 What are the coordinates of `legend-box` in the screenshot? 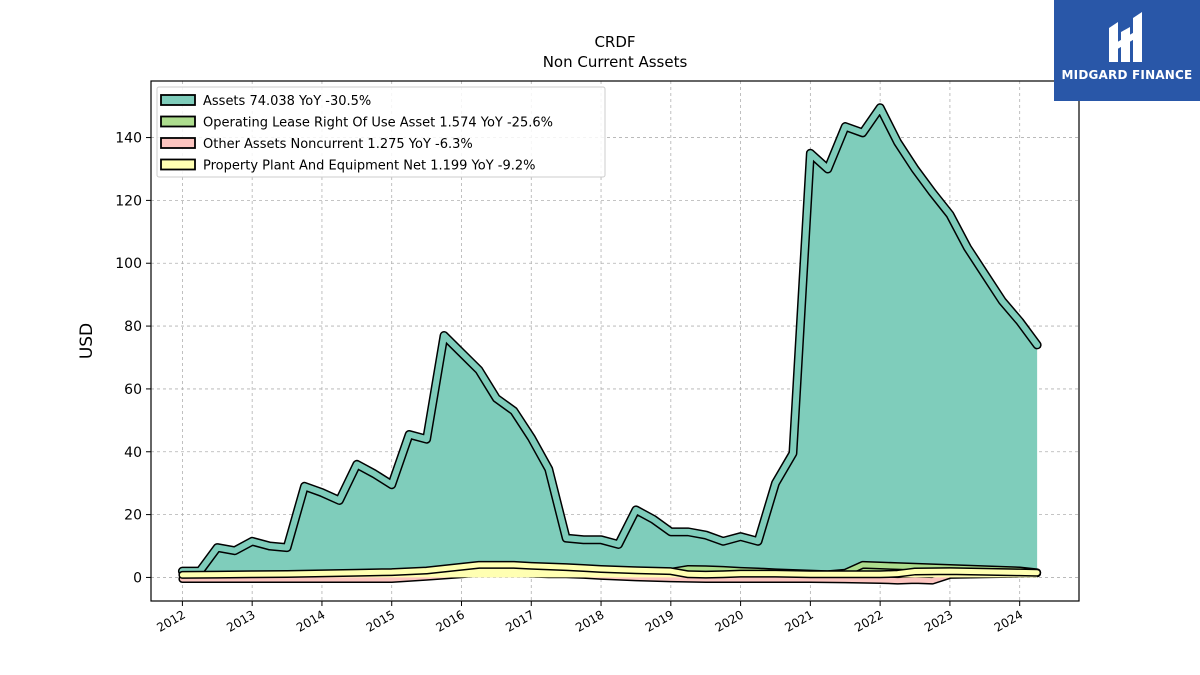 It's located at (381, 132).